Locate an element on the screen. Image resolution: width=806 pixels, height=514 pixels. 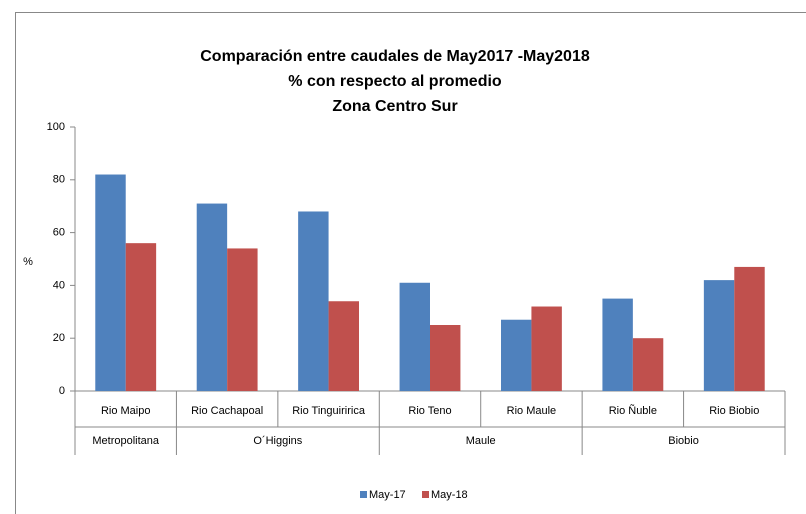
group-label: O´Higgins is located at coordinates (277, 441).